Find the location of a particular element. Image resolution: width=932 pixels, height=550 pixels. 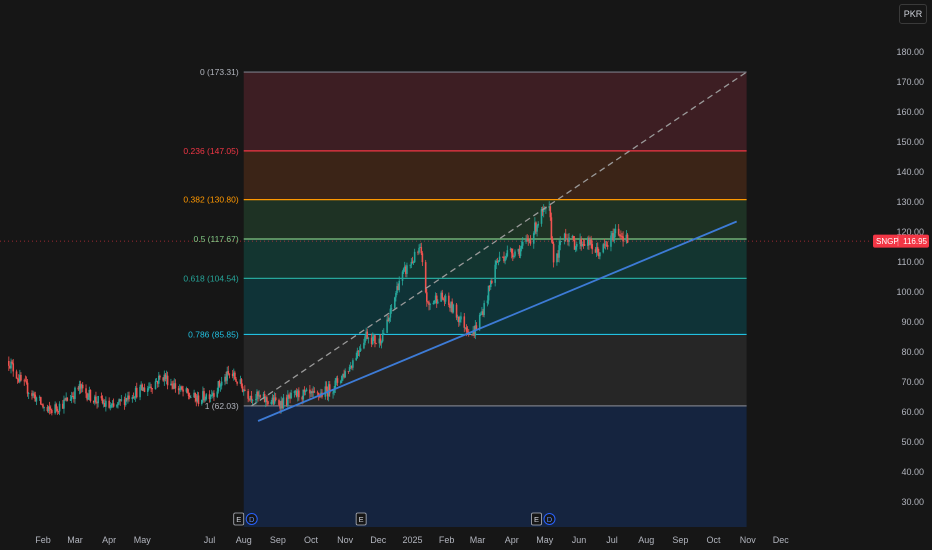

price-tick-label: 40.00 is located at coordinates (912, 472).